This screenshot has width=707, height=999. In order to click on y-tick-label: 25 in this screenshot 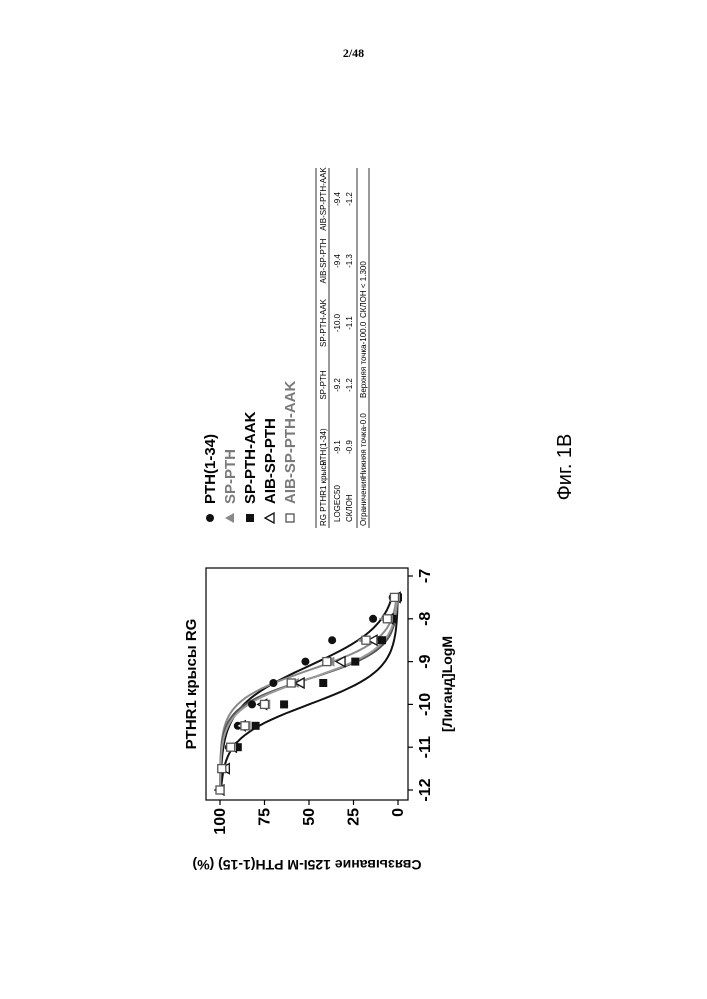, I will do `click(354, 817)`.